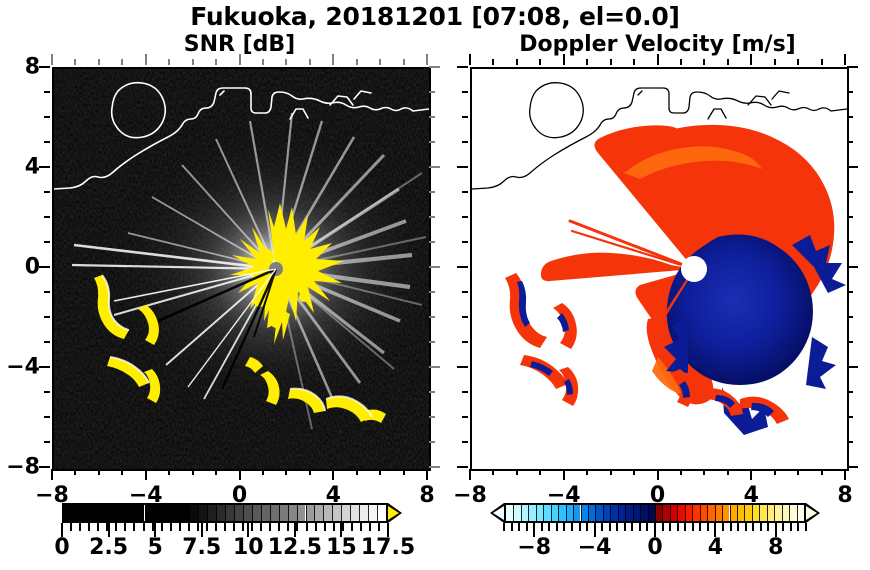 The height and width of the screenshot is (570, 870). What do you see at coordinates (145, 474) in the screenshot?
I see `x-tick-snr--4` at bounding box center [145, 474].